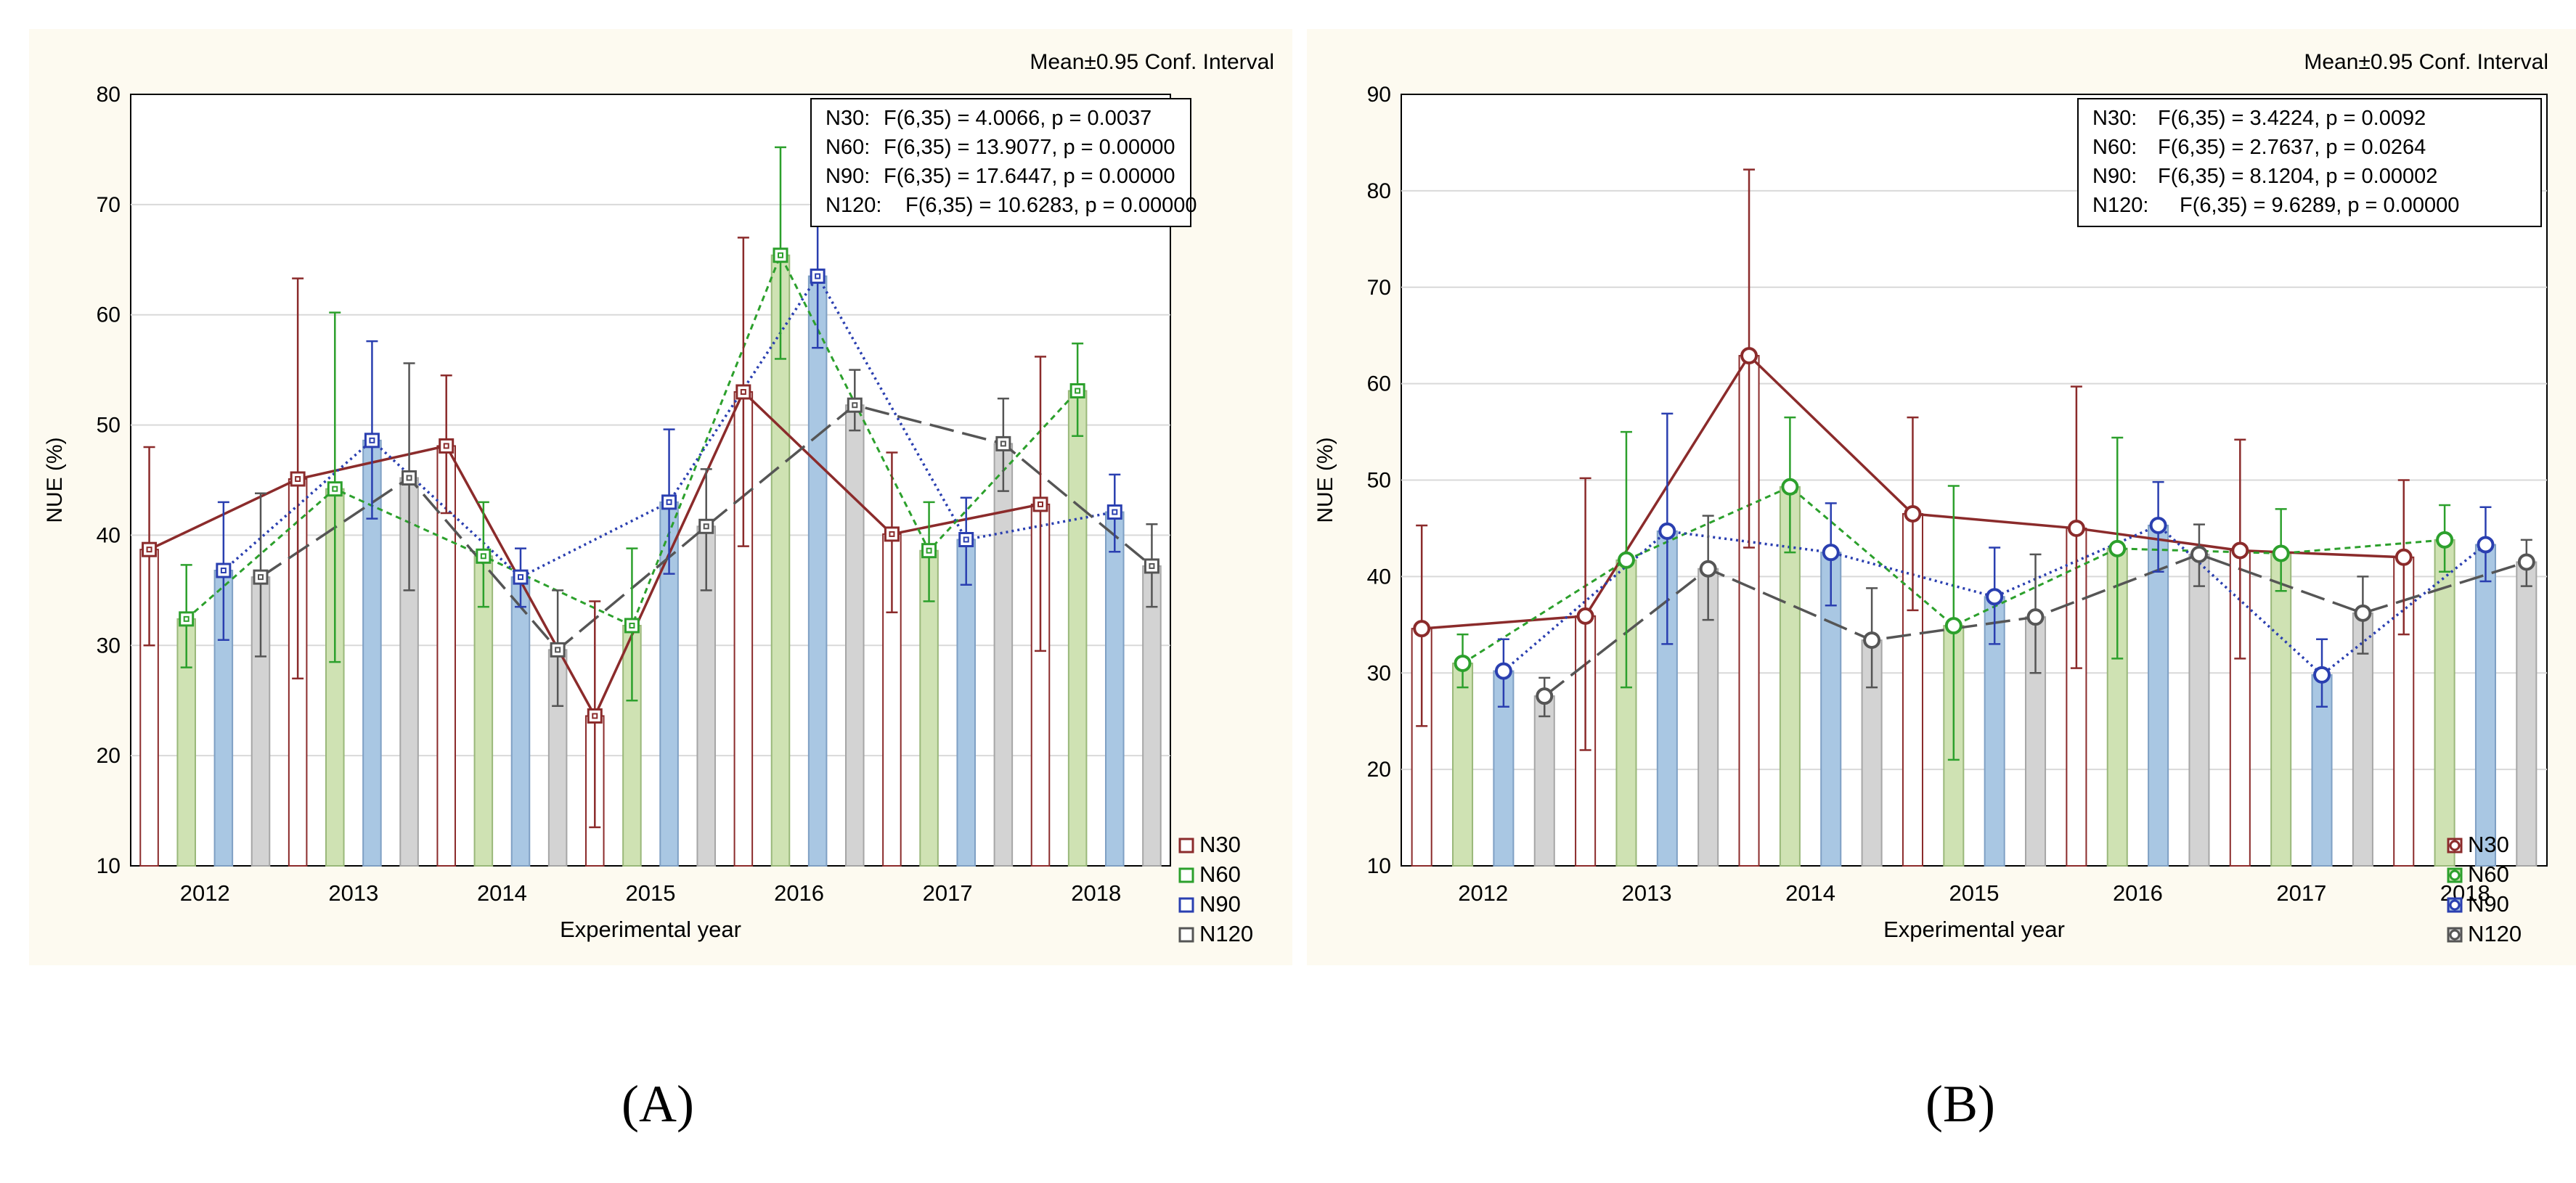 Image resolution: width=2576 pixels, height=1183 pixels. What do you see at coordinates (2426, 62) in the screenshot?
I see `chart-title: Mean±0.95 Conf. Interval` at bounding box center [2426, 62].